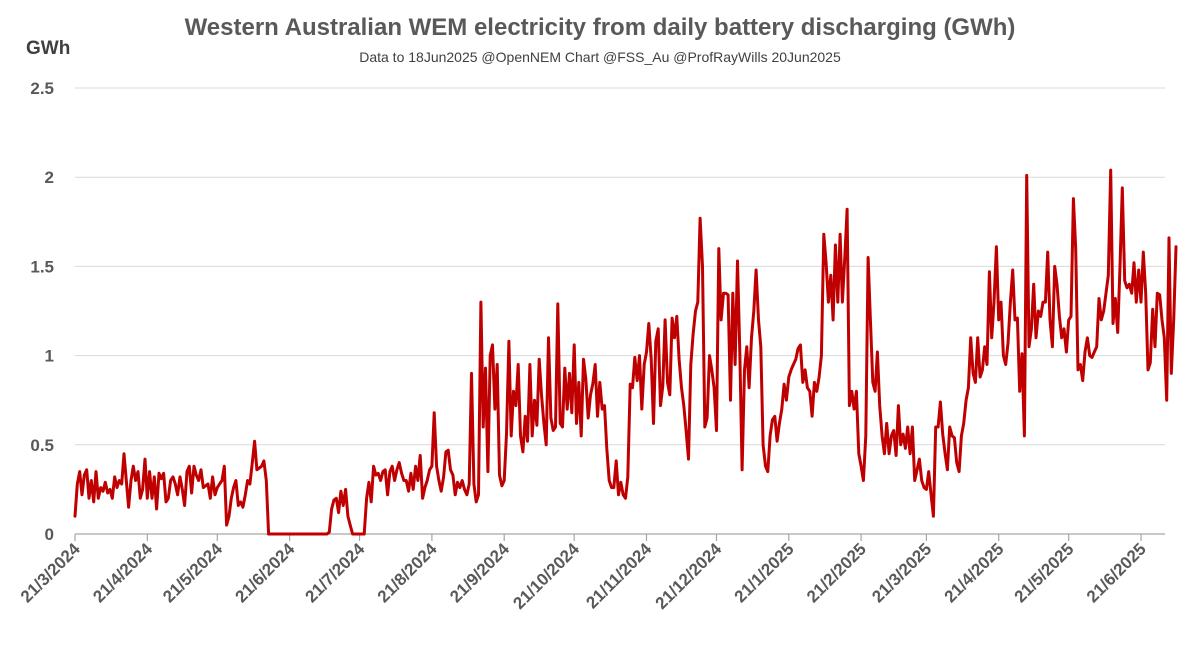  Describe the element at coordinates (618, 575) in the screenshot. I see `x-tick-label: 21/11/2024` at that location.